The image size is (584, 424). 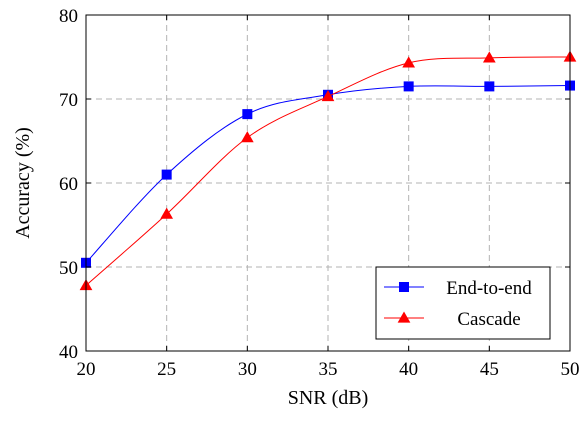 I want to click on y-tick-label: 60, so click(x=68, y=184).